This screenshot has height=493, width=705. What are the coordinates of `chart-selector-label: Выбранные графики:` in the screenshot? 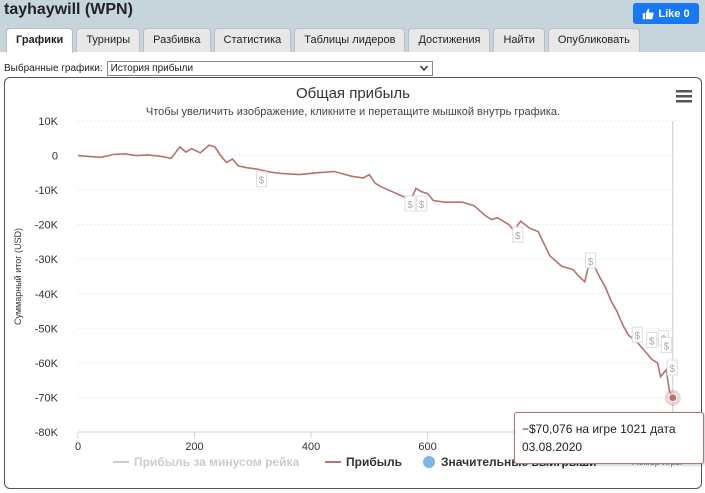 It's located at (53, 68).